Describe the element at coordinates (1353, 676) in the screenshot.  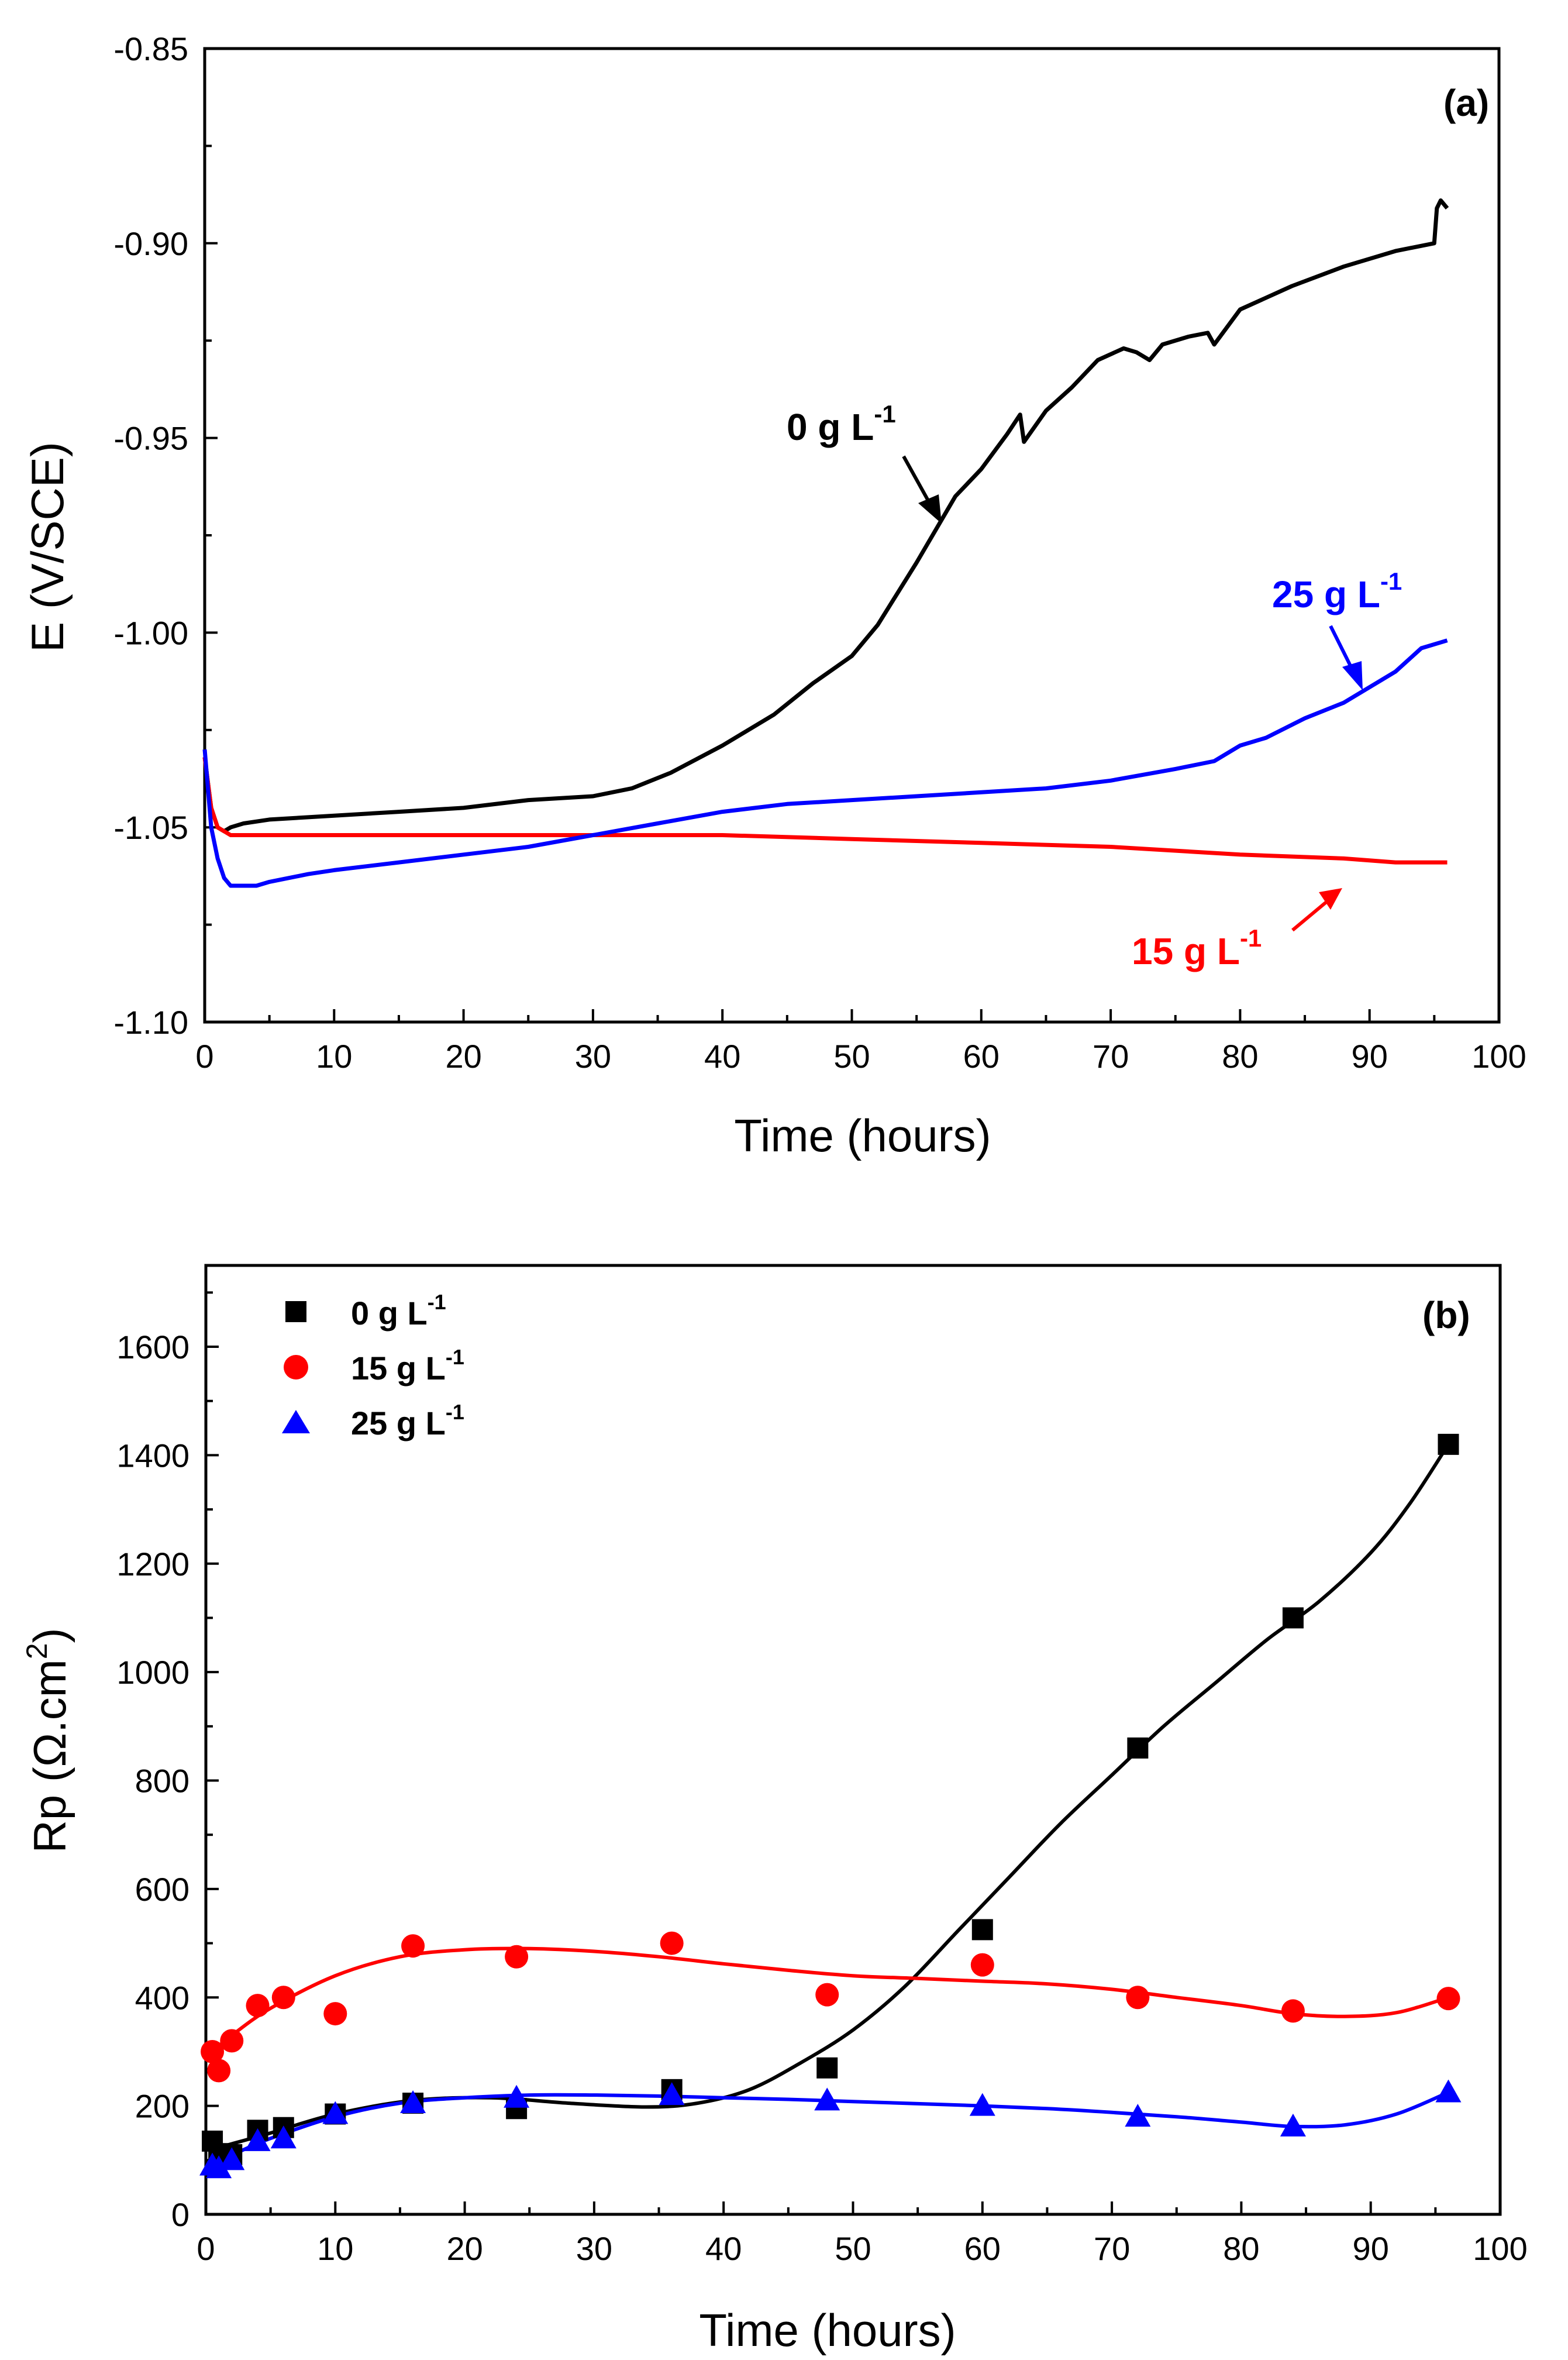
I see `arrowhead-25gl` at that location.